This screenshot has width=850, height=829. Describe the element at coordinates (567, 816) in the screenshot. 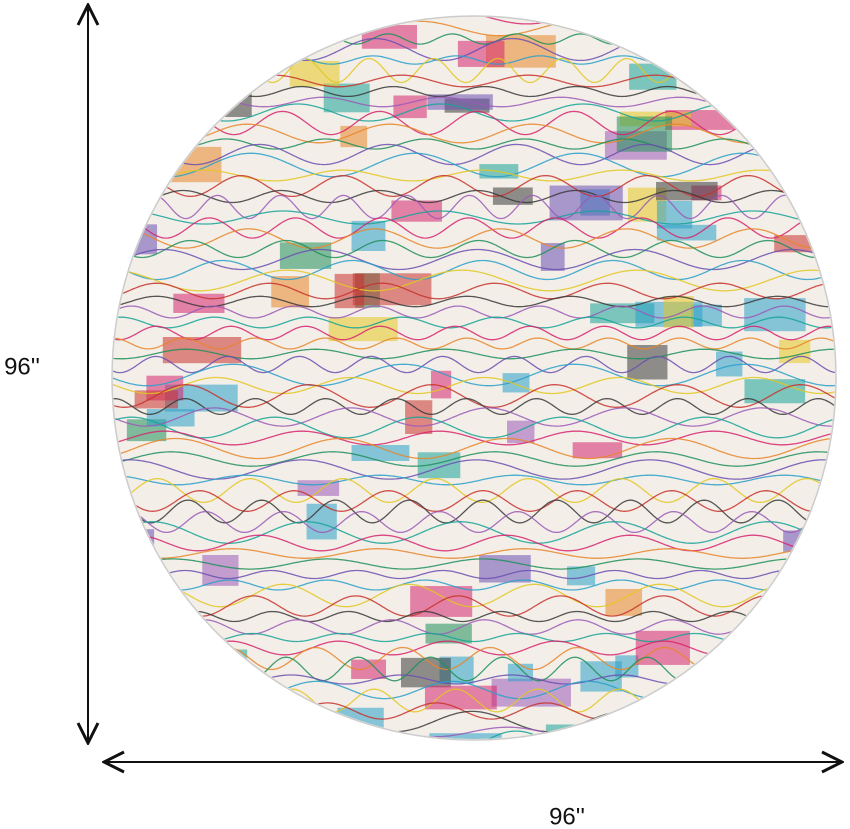

I see `width-label: 96''` at that location.